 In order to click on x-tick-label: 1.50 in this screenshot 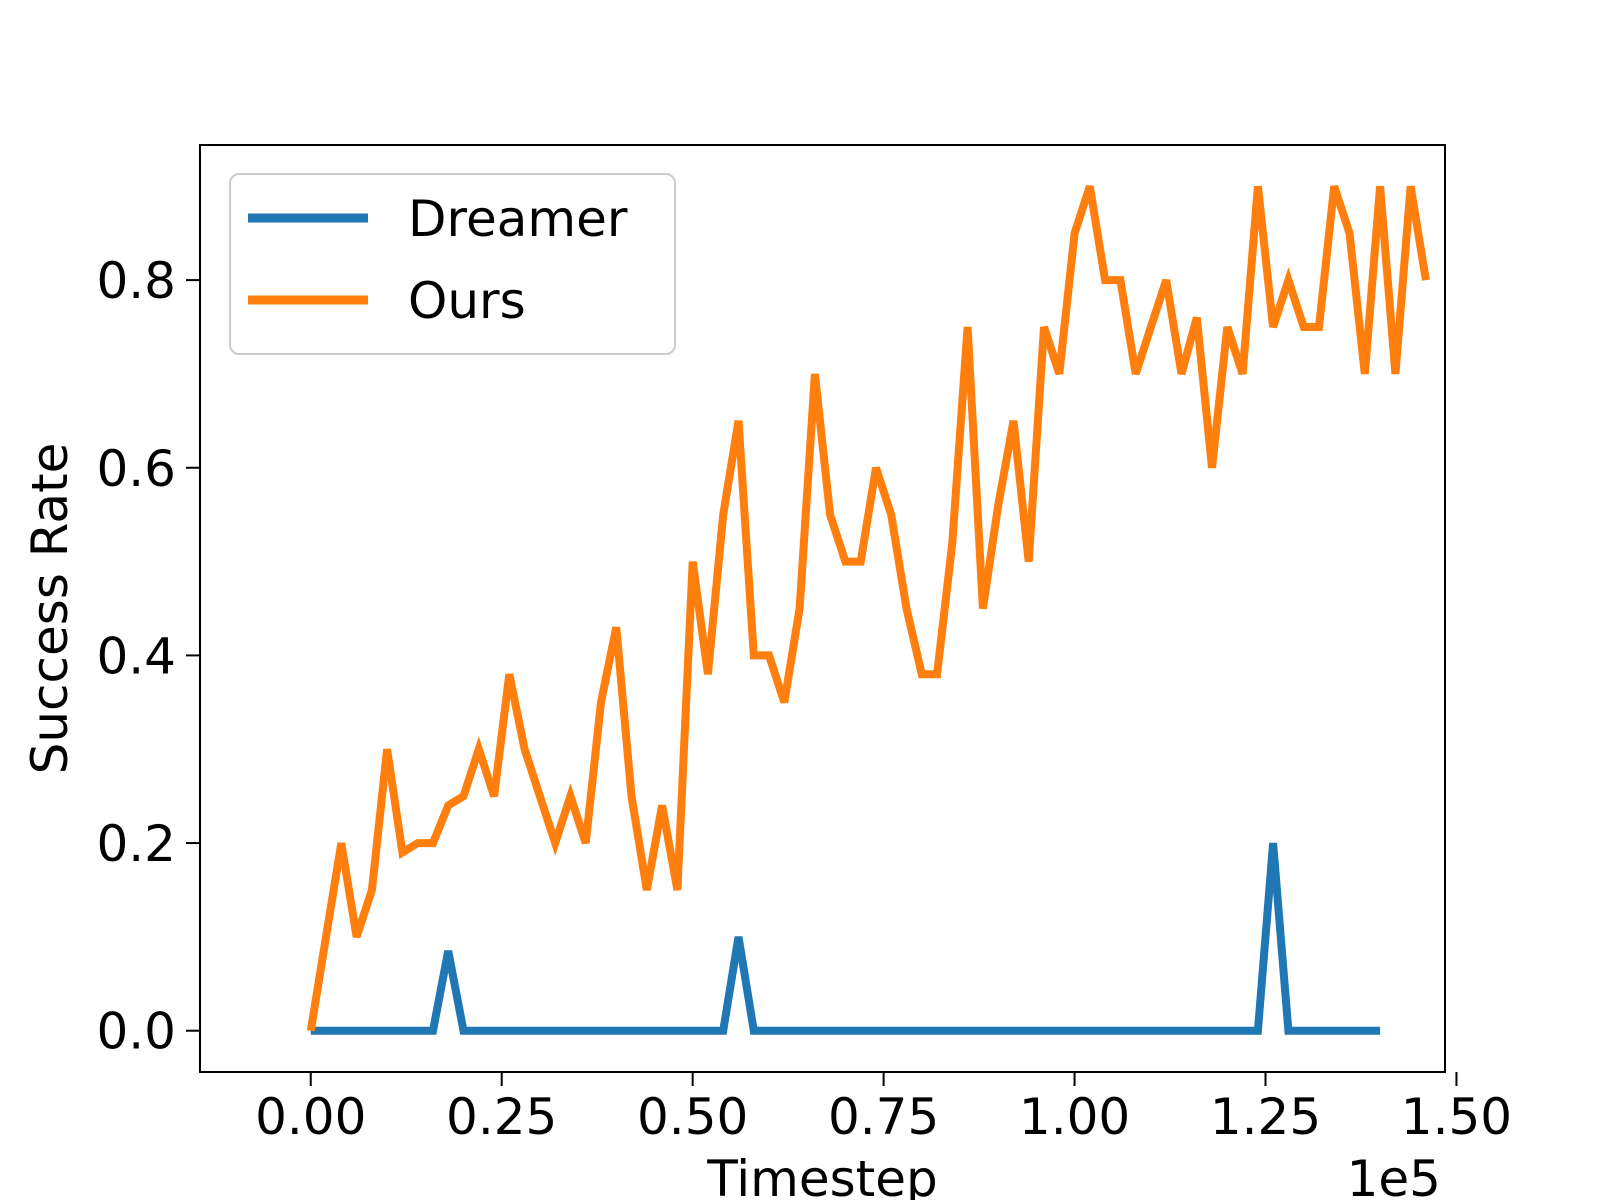, I will do `click(1456, 1117)`.